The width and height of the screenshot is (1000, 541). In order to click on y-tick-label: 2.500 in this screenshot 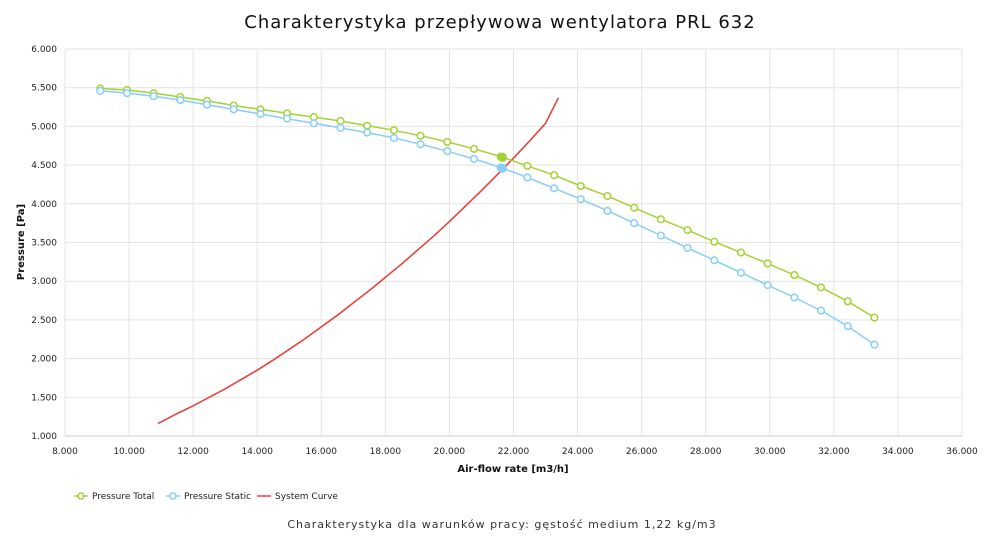, I will do `click(44, 321)`.